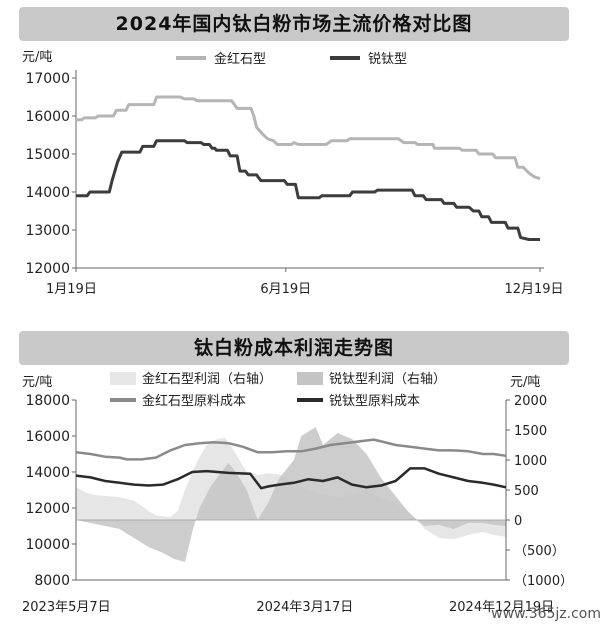 This screenshot has height=624, width=609. I want to click on chart2-y-left-tick-label: 8000, so click(52, 581).